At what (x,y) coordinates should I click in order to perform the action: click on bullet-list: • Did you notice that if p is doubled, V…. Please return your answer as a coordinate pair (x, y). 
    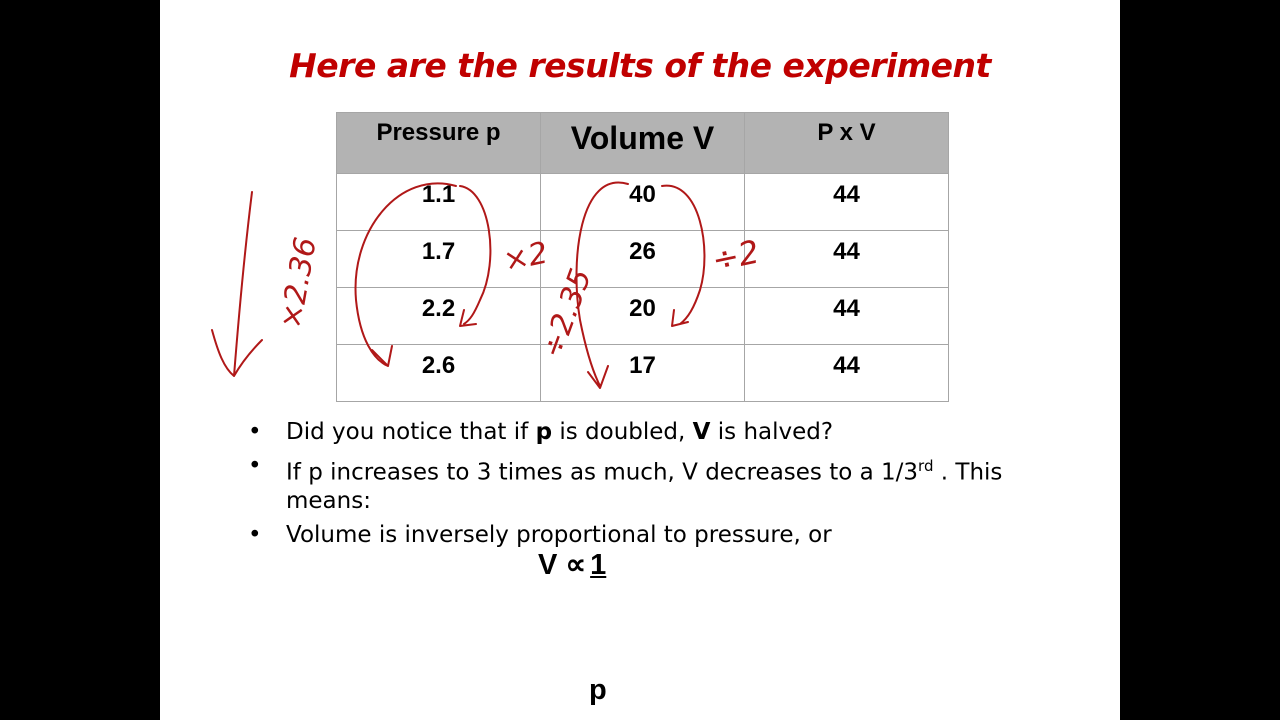
    Looking at the image, I should click on (648, 486).